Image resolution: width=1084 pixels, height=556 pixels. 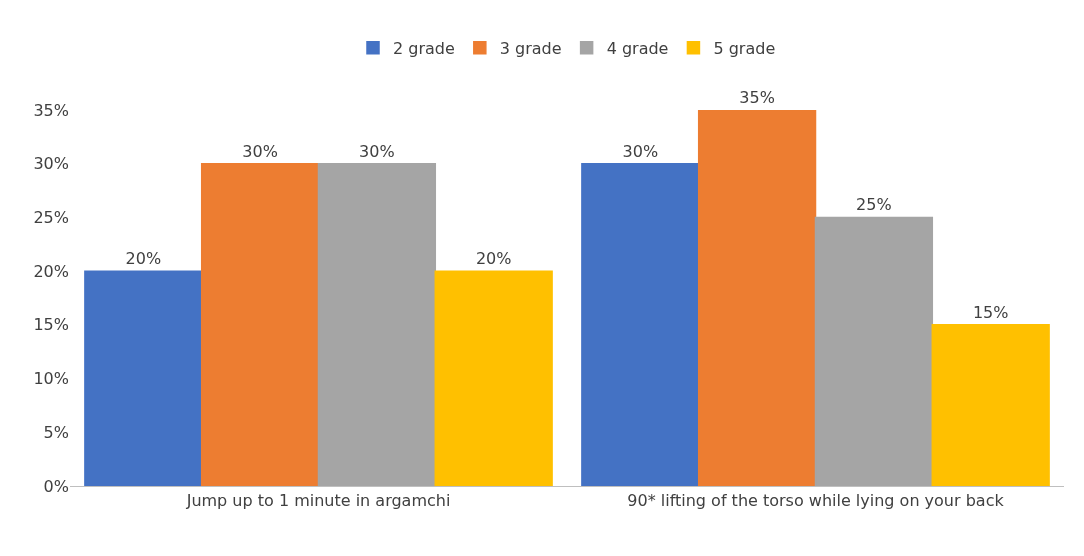 What do you see at coordinates (318, 501) in the screenshot?
I see `x-tick-label: Jump up to 1 minute in argamchi` at bounding box center [318, 501].